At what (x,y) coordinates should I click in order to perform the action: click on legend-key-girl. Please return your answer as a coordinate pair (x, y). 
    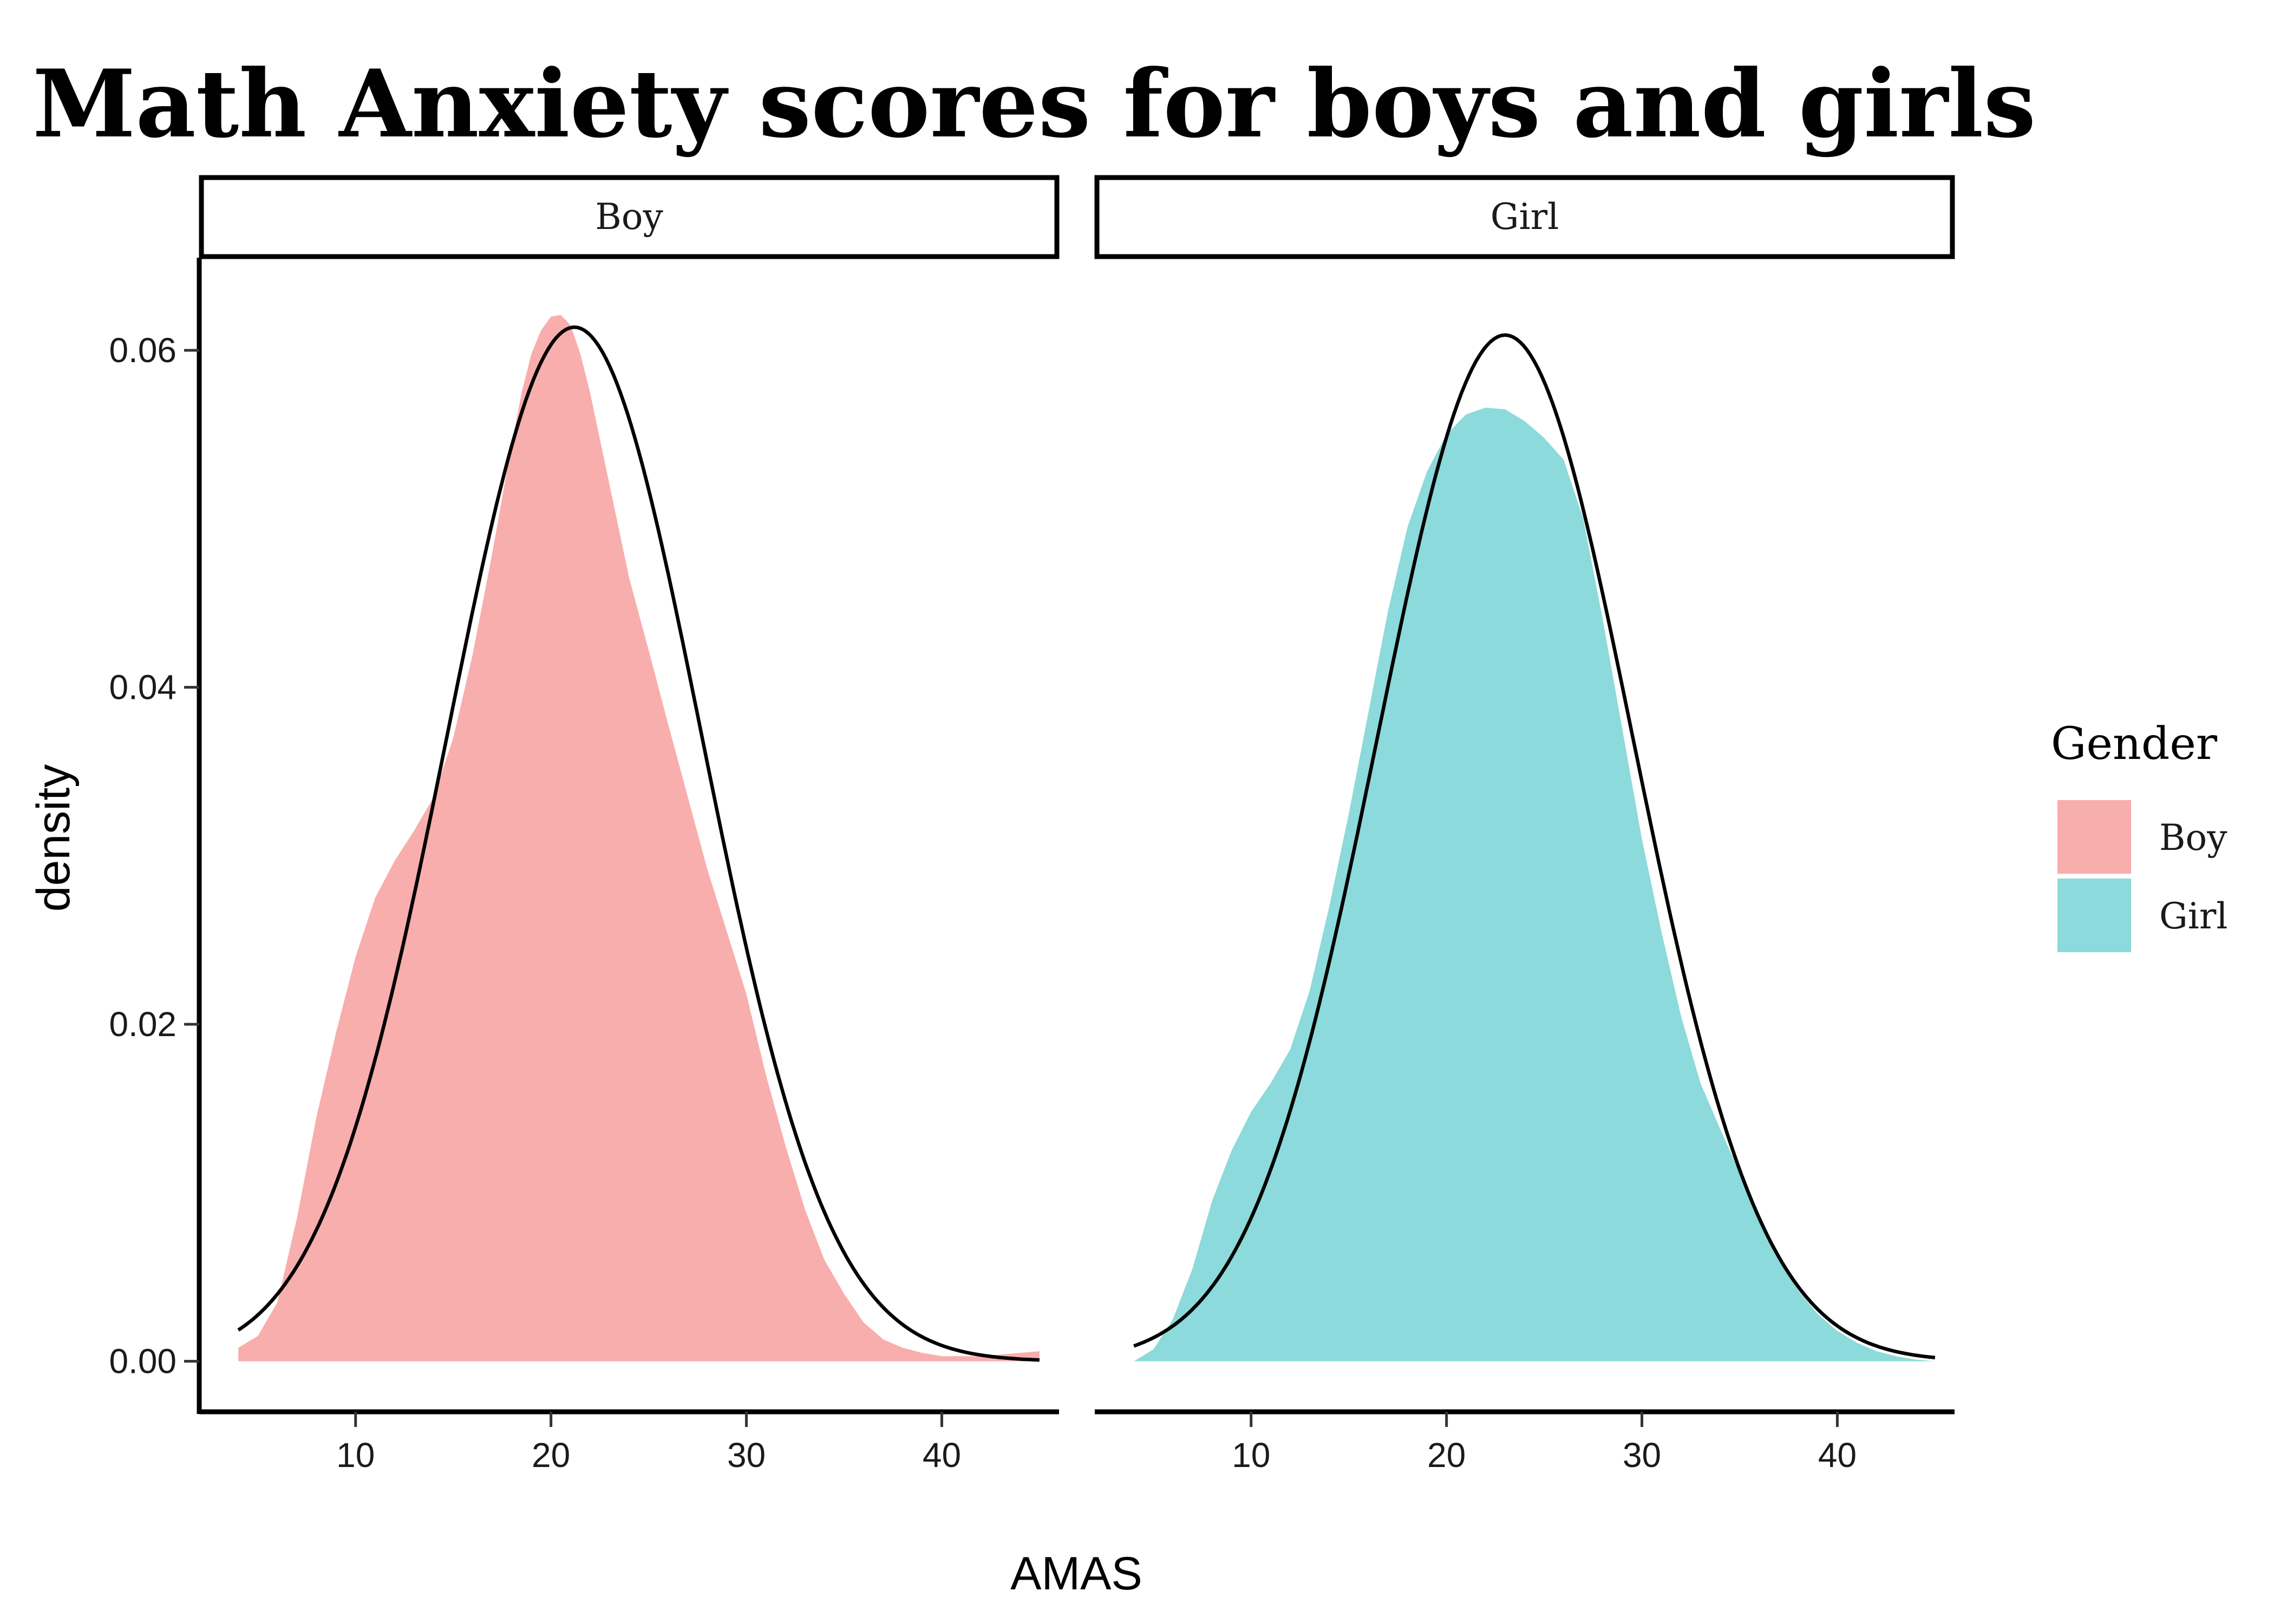
    Looking at the image, I should click on (2094, 915).